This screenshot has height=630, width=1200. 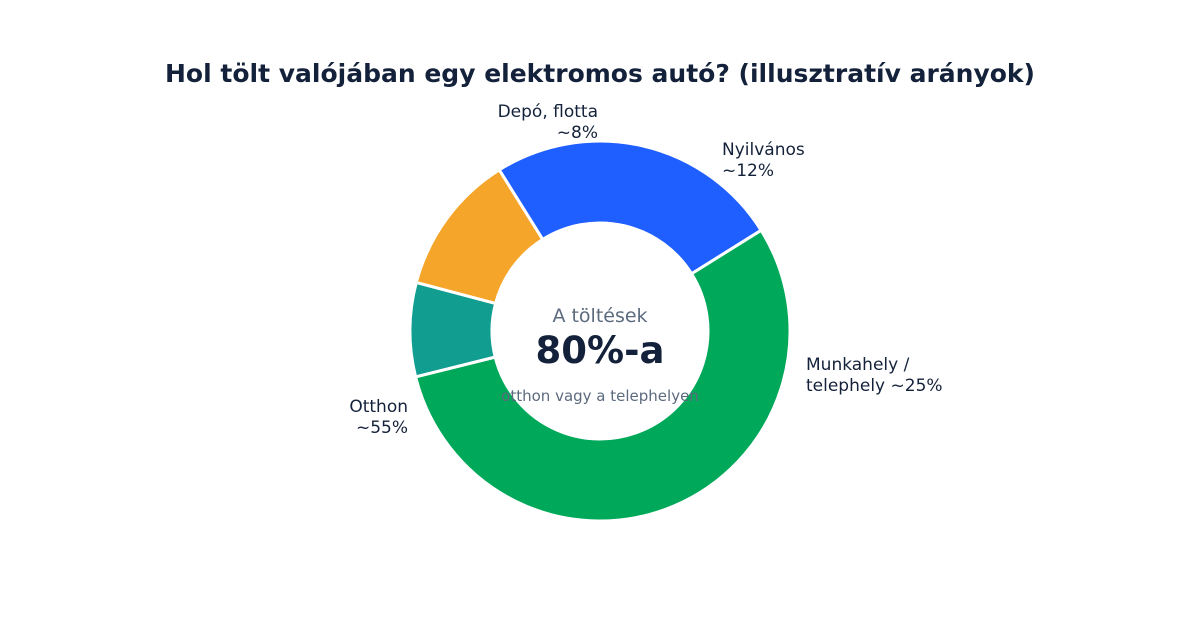 I want to click on slice-label-2-line-0: Munkahely /, so click(x=858, y=365).